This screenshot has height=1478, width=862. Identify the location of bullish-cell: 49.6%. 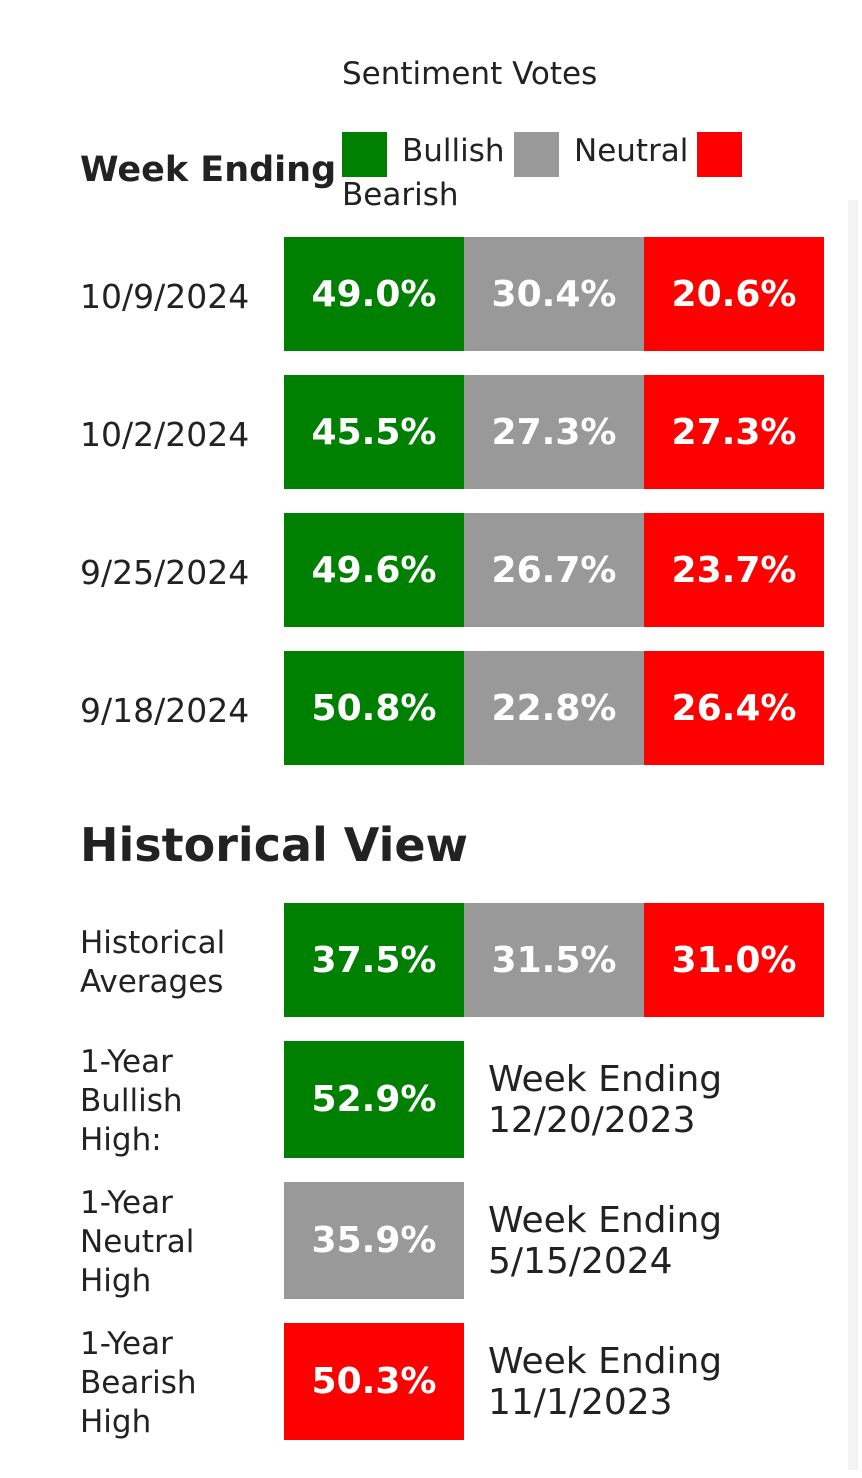
(374, 570).